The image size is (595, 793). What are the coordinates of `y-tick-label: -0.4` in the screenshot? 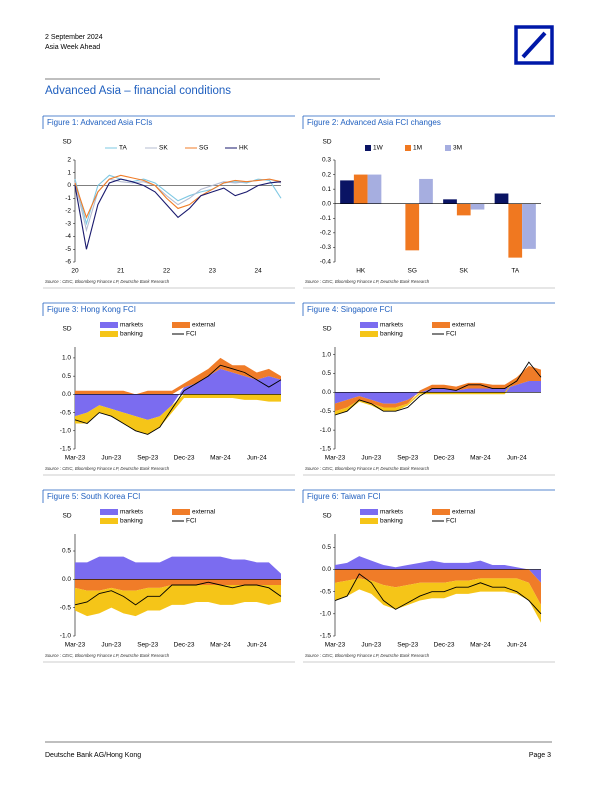 It's located at (326, 262).